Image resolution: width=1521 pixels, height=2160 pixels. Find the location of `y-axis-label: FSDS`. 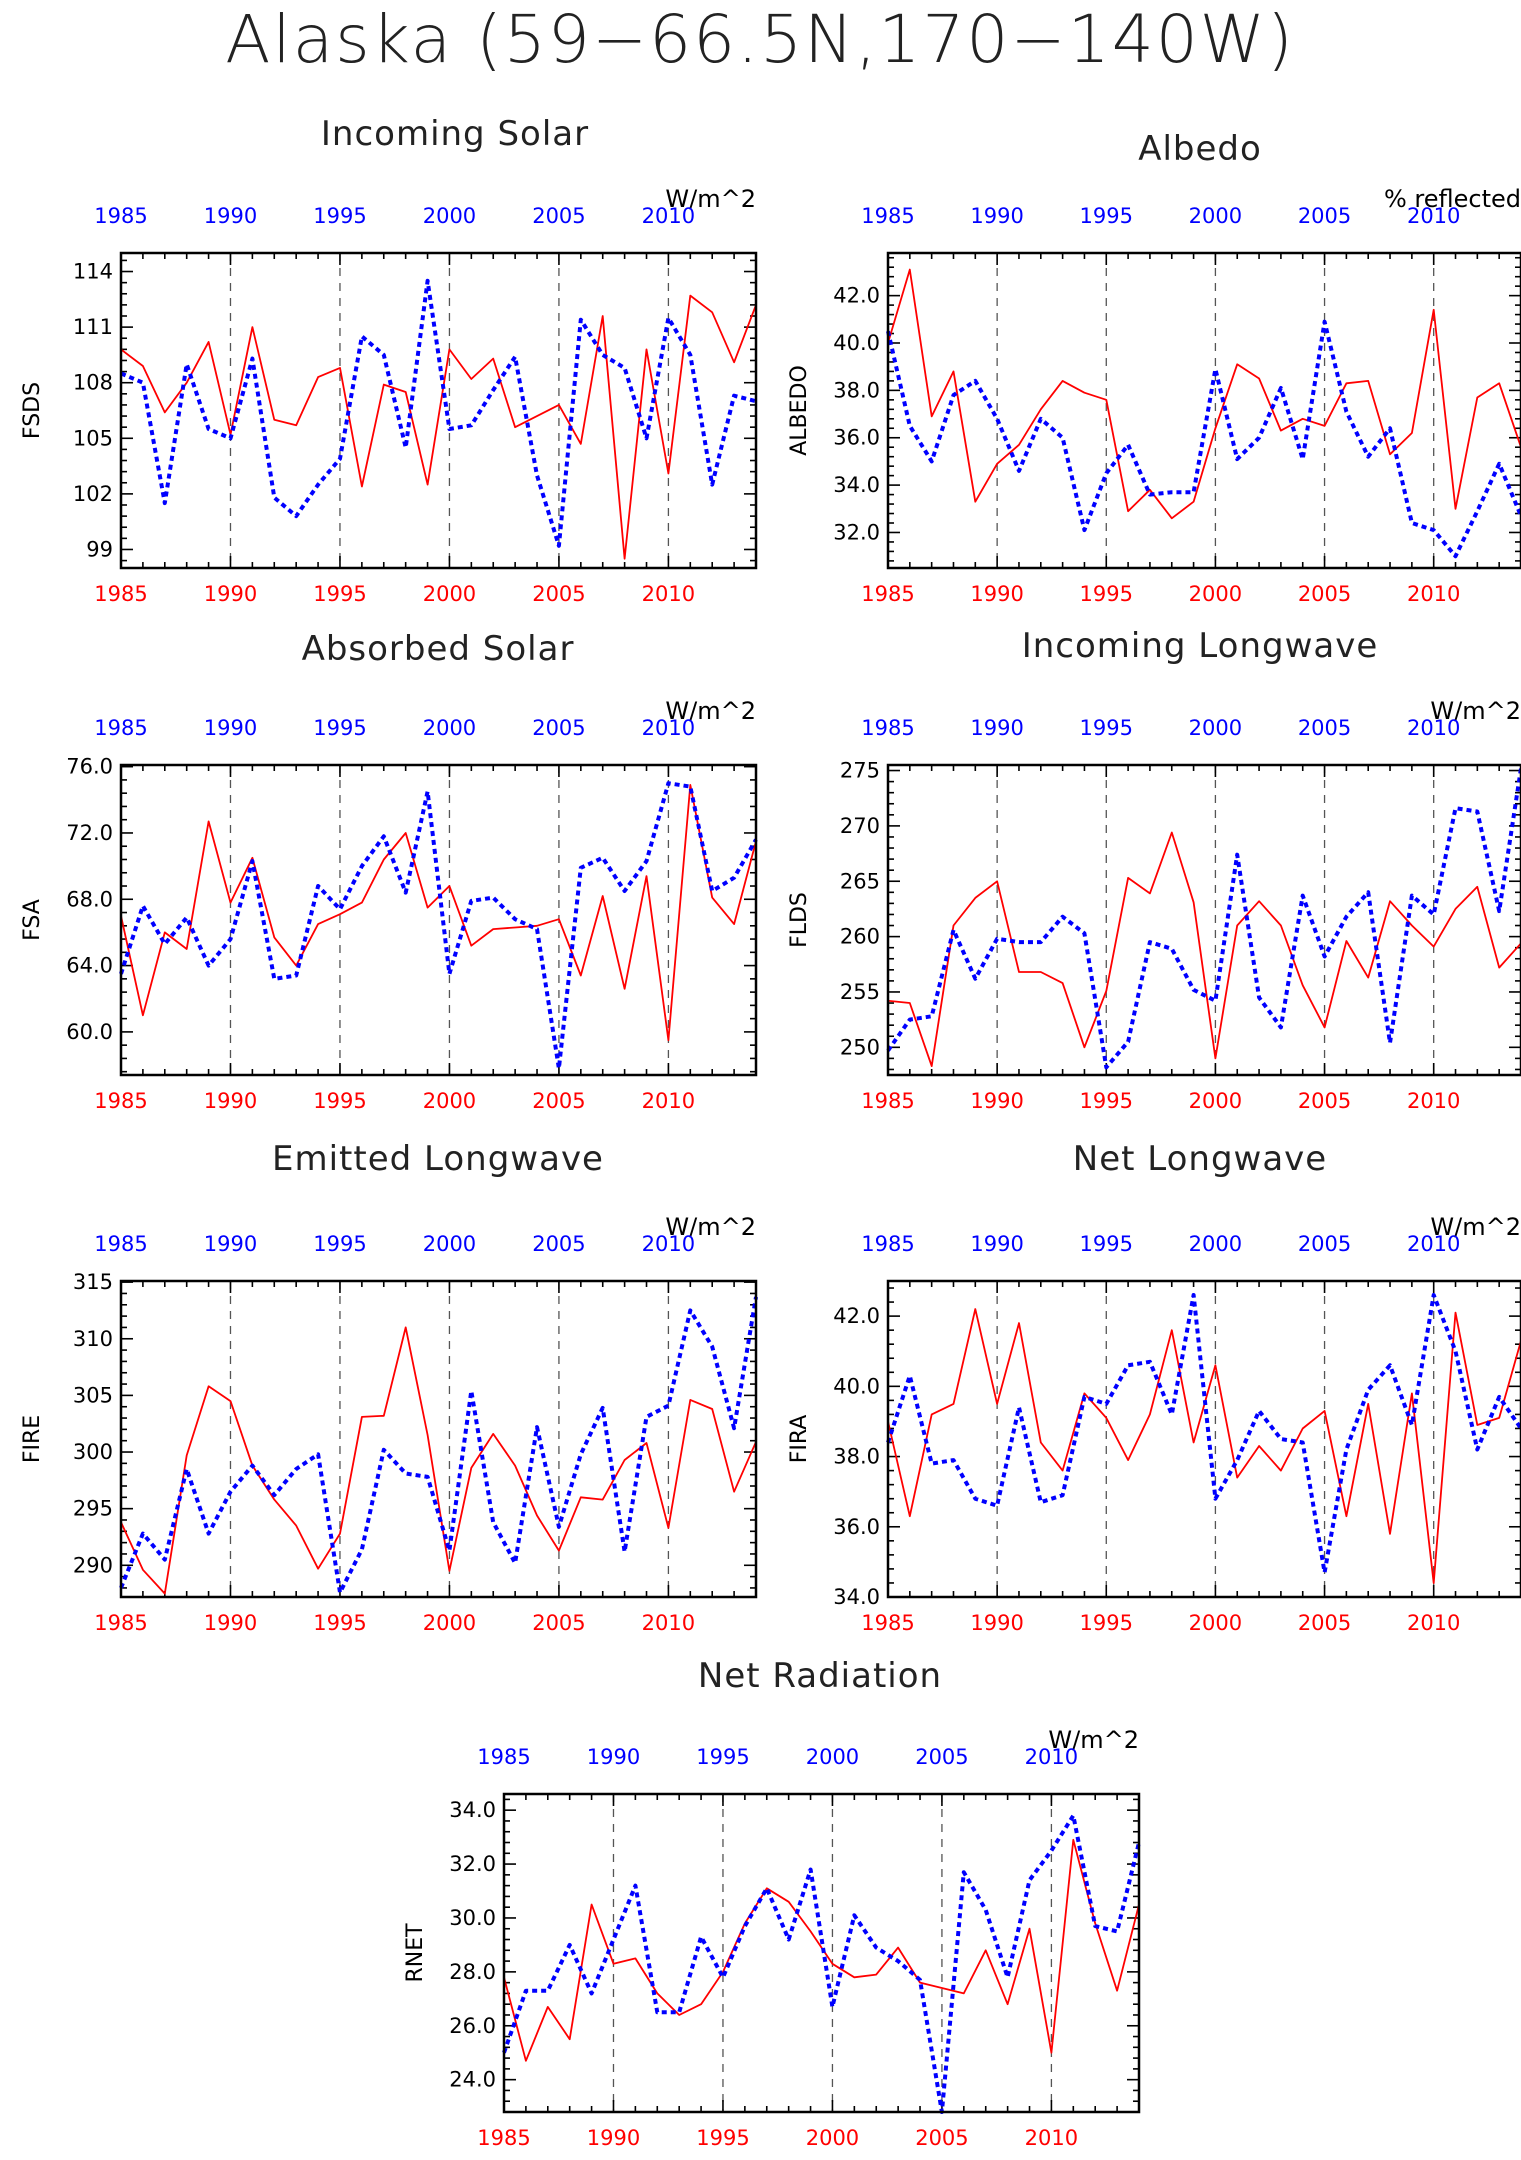

y-axis-label: FSDS is located at coordinates (32, 410).